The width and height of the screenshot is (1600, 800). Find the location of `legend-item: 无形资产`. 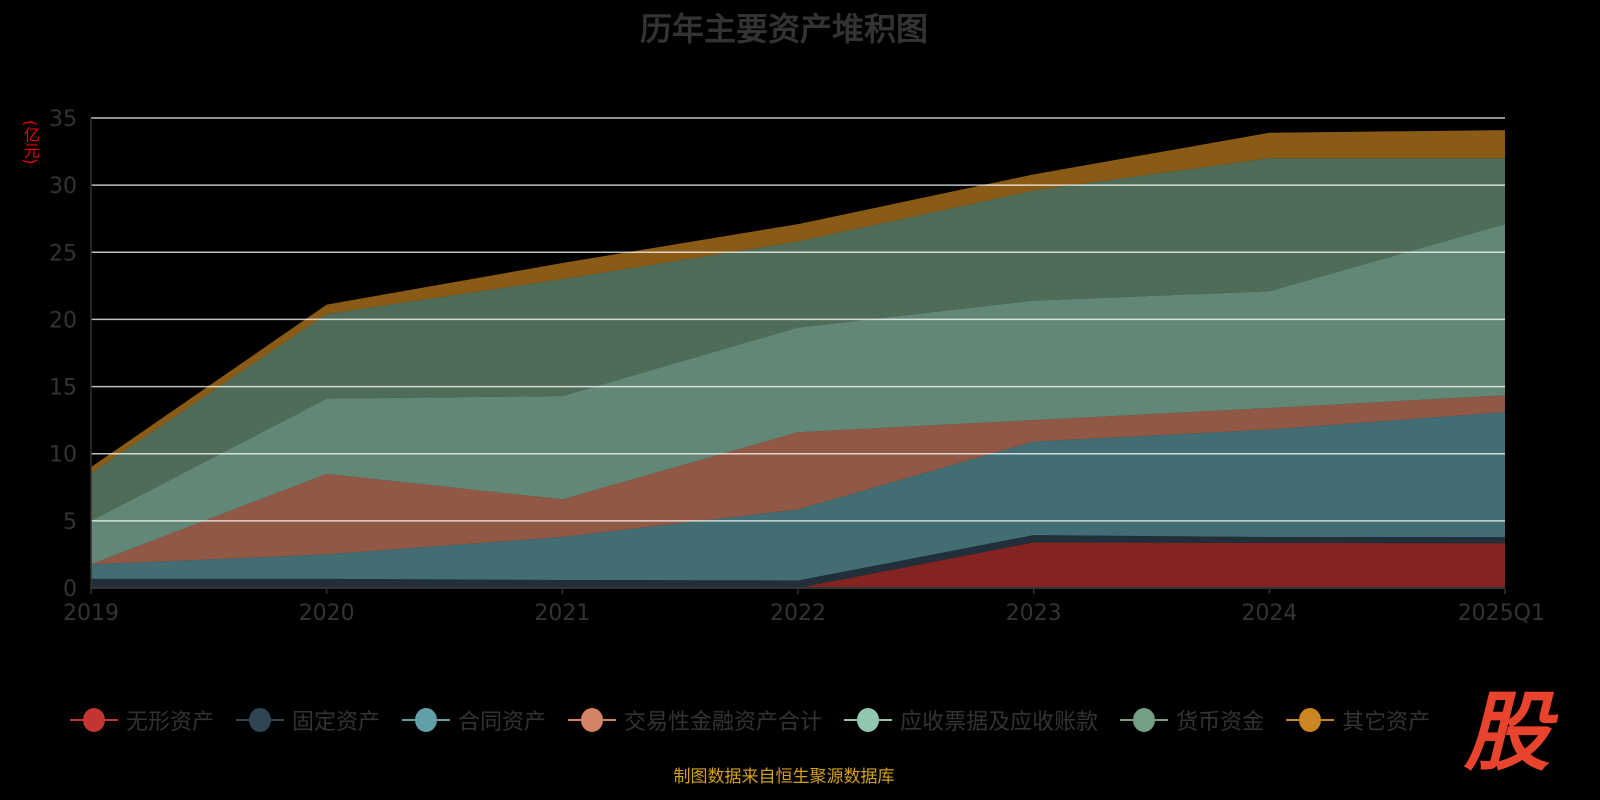

legend-item: 无形资产 is located at coordinates (142, 720).